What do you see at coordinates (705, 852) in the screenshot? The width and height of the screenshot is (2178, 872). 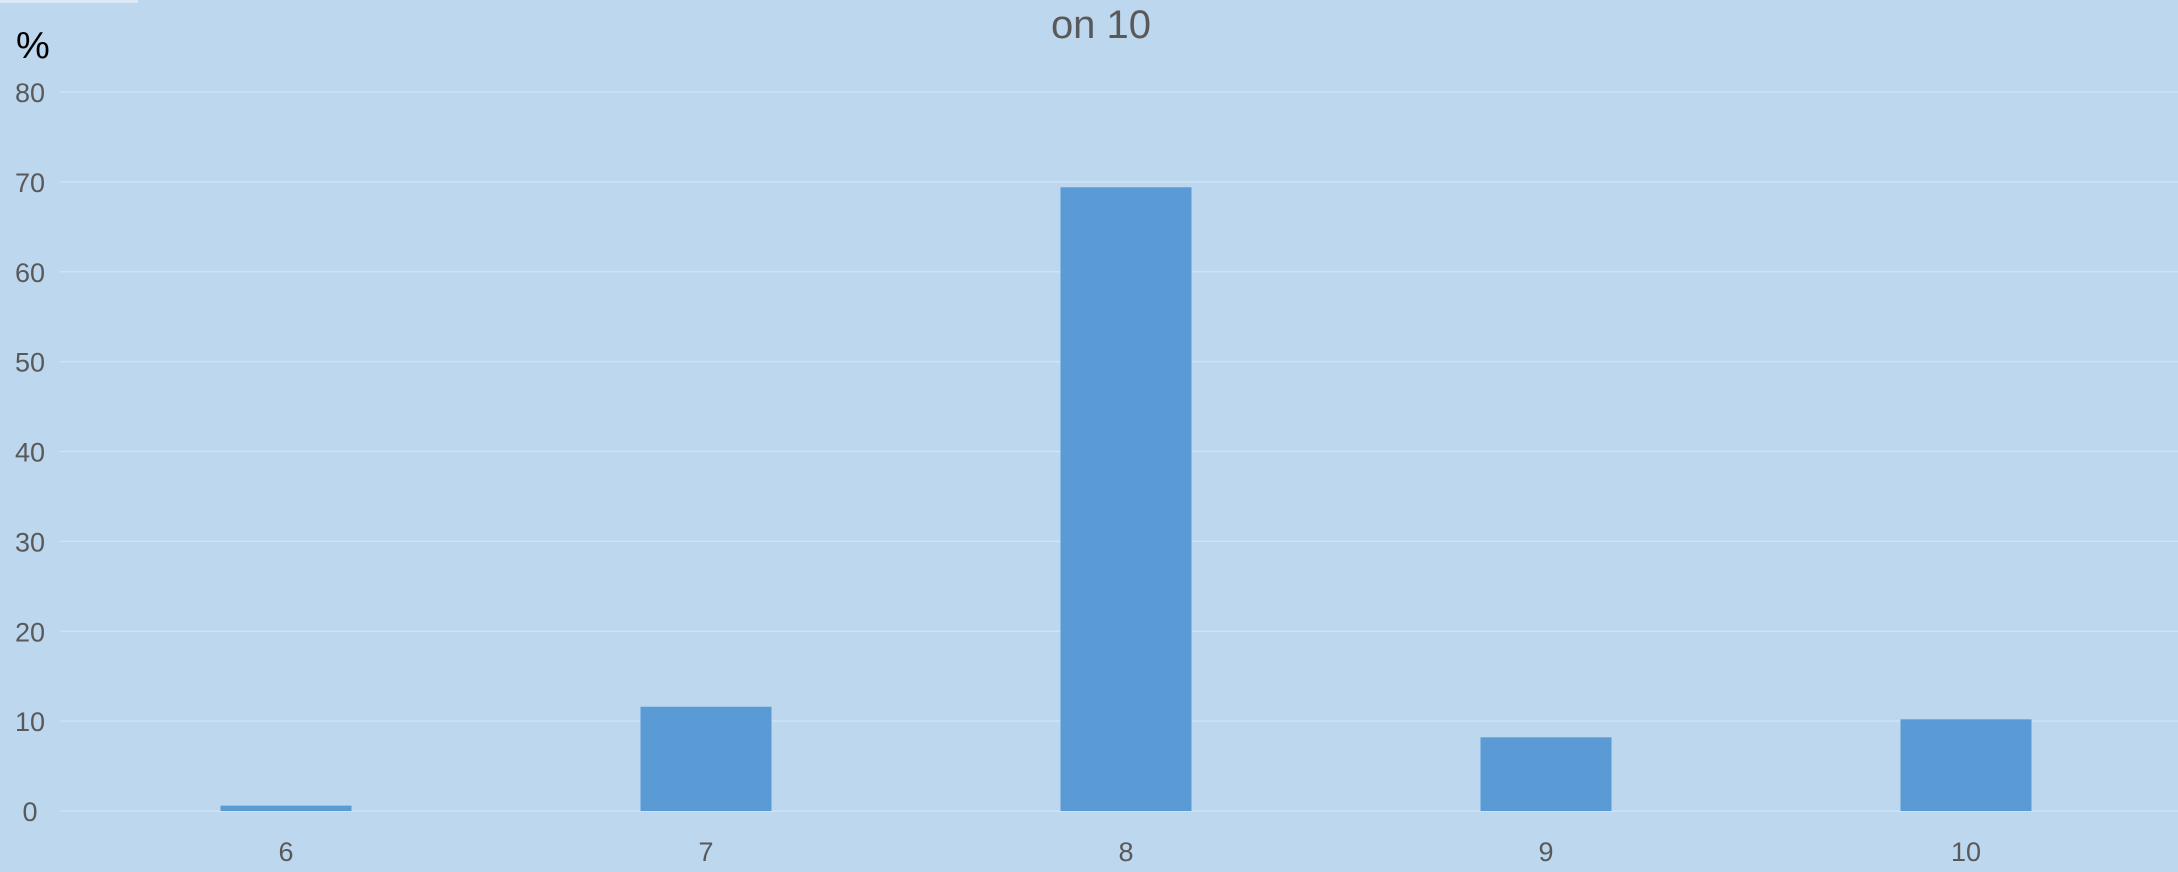 I see `x-tick-label-7: 7` at bounding box center [705, 852].